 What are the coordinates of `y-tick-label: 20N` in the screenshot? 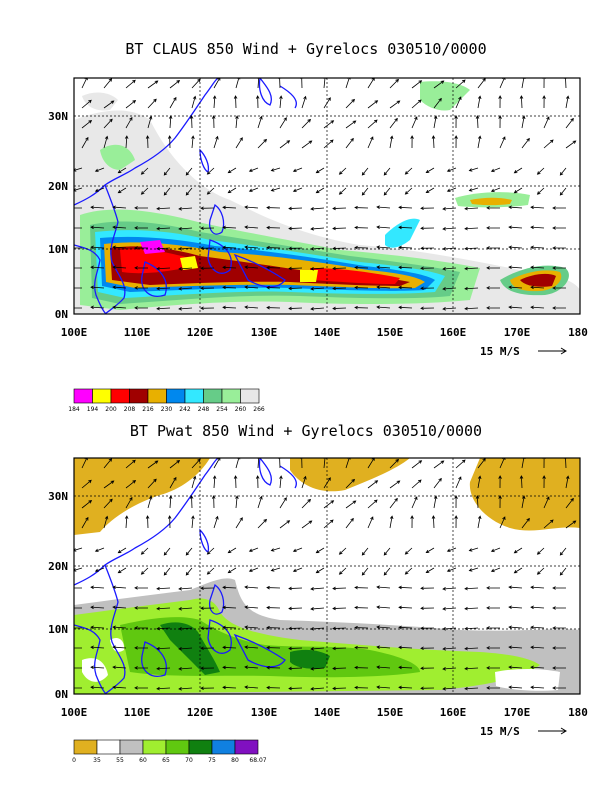 It's located at (58, 566).